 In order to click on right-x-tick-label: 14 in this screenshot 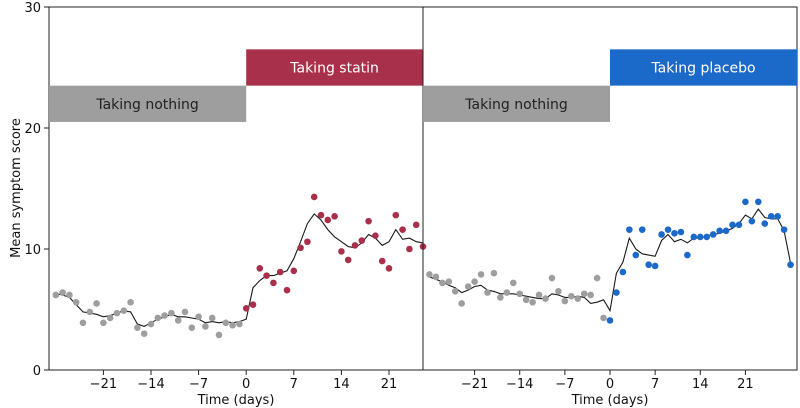, I will do `click(700, 384)`.